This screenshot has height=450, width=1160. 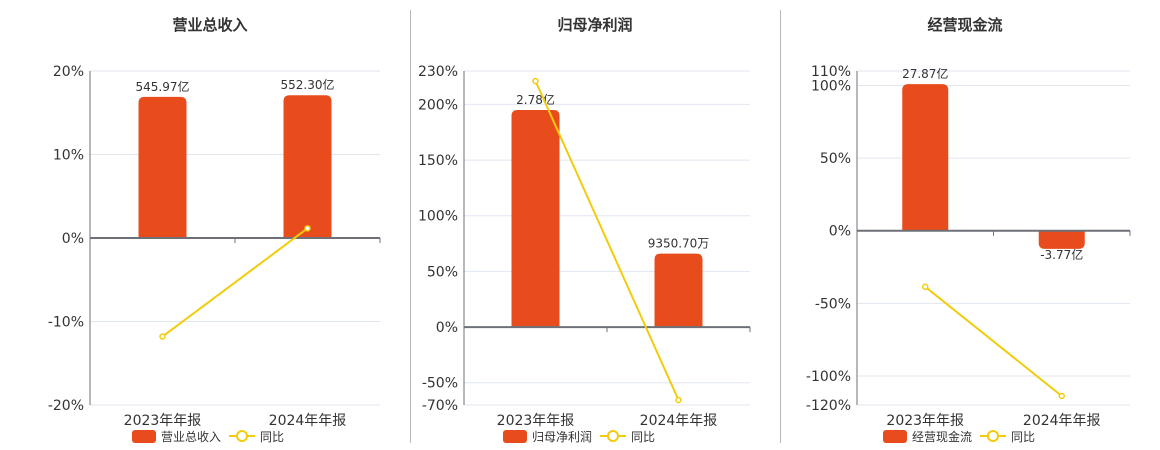 What do you see at coordinates (831, 72) in the screenshot?
I see `y-tick-label: 110%` at bounding box center [831, 72].